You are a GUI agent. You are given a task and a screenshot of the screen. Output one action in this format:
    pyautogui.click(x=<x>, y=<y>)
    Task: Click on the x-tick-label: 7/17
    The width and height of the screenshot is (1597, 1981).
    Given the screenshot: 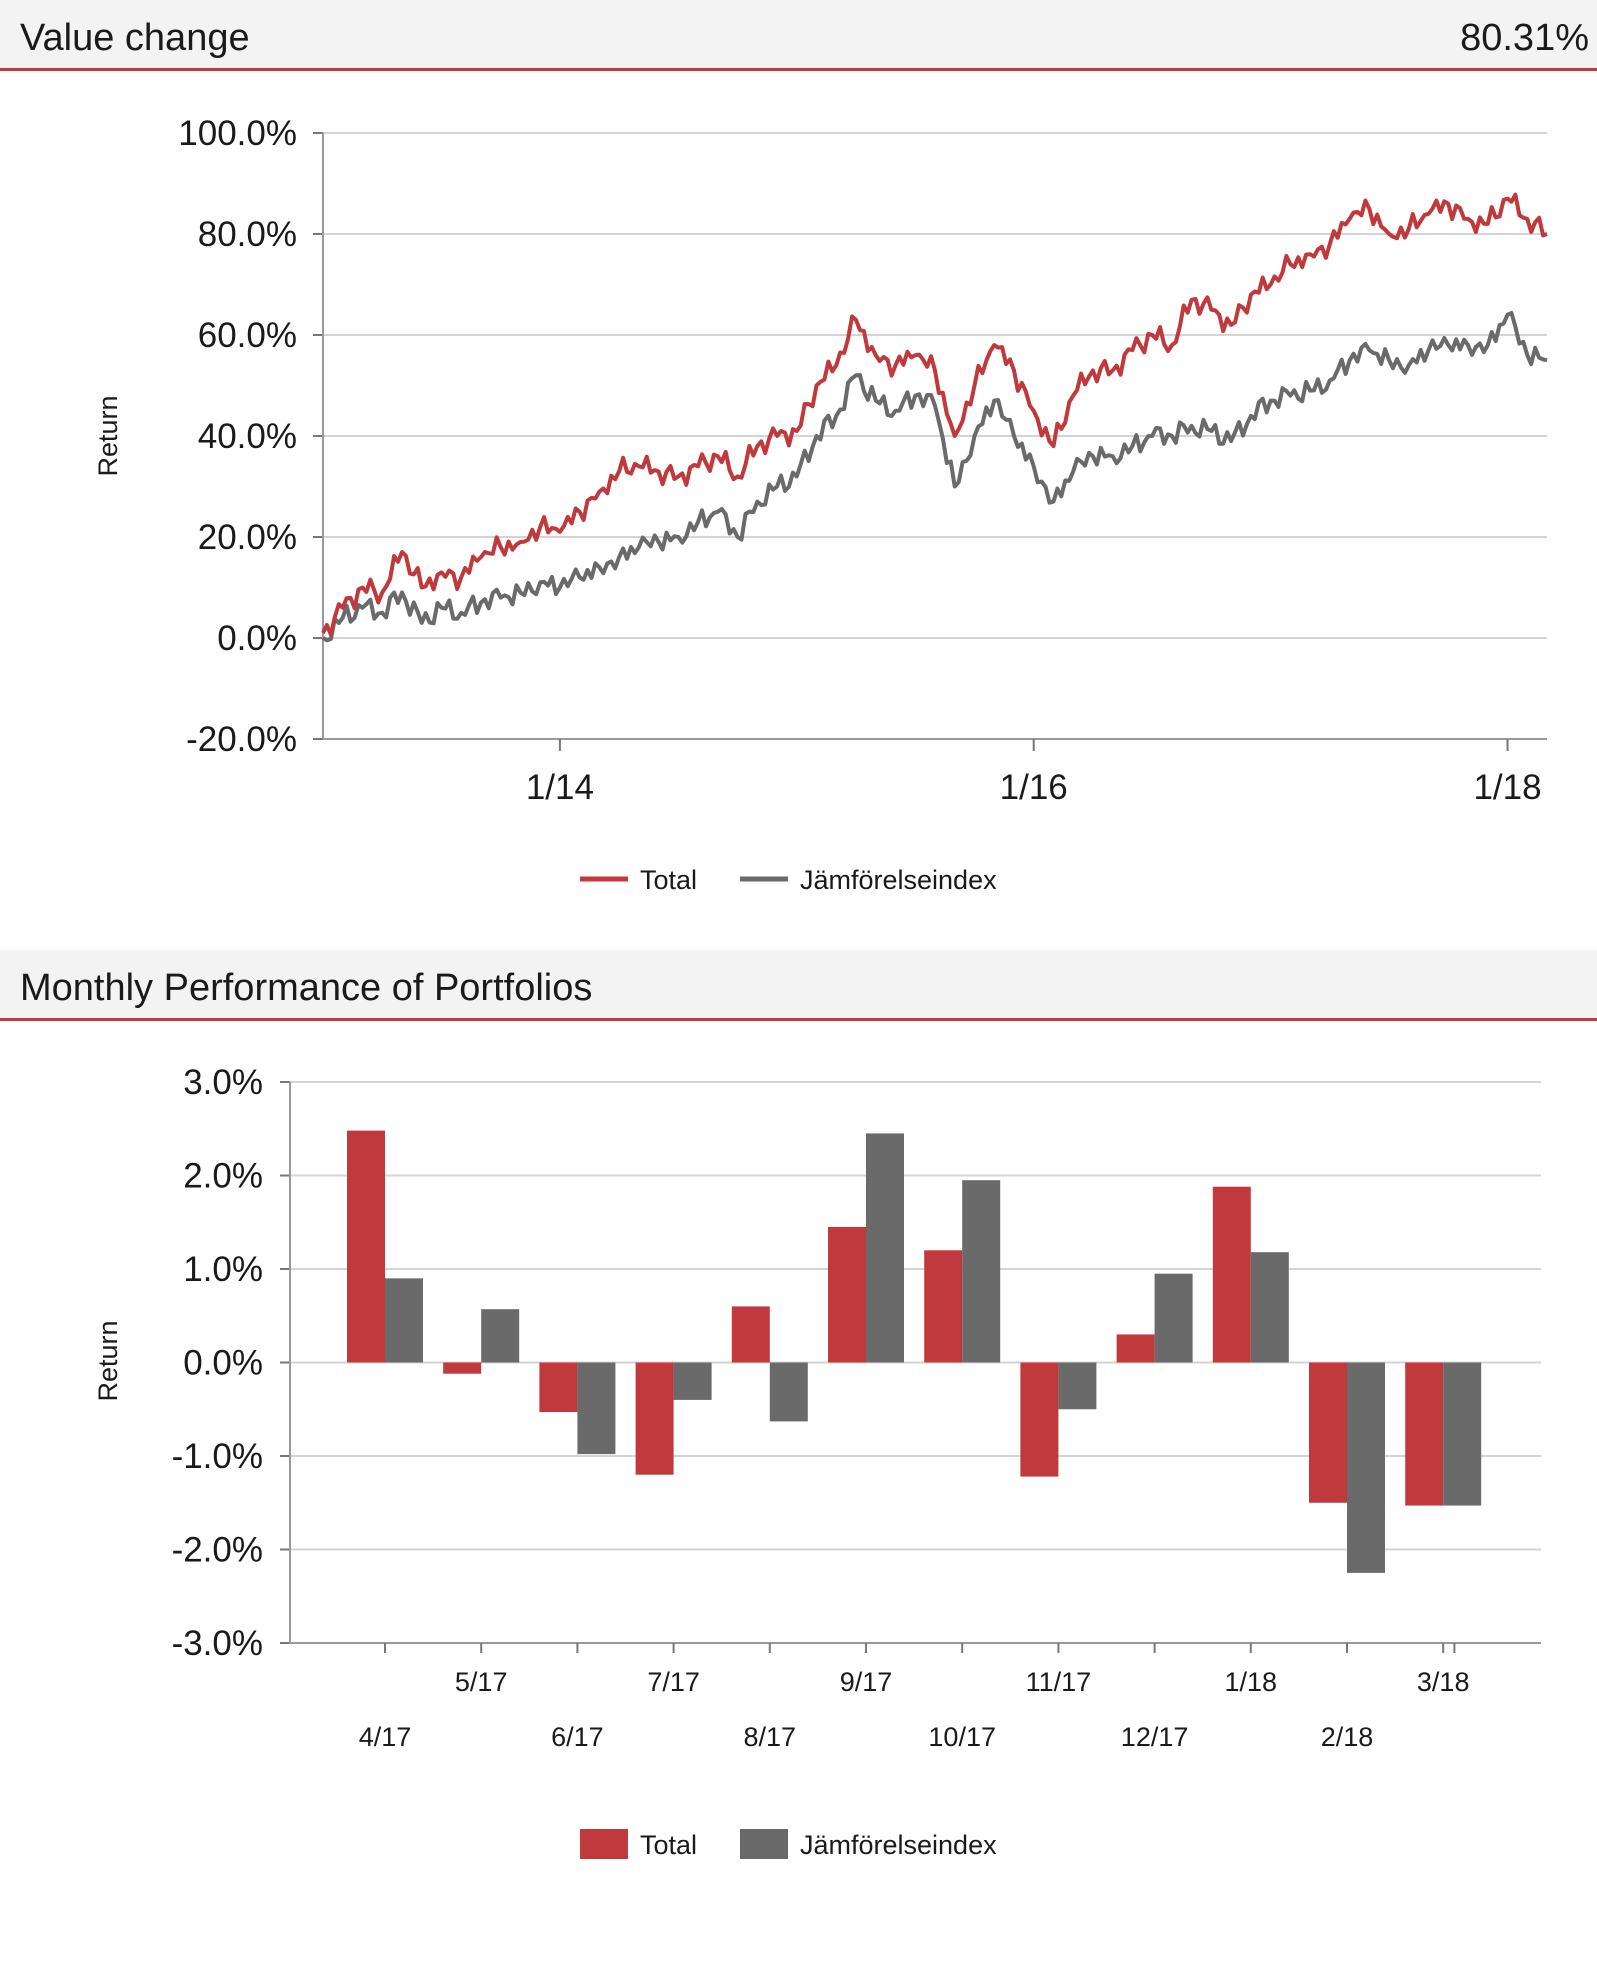 What is the action you would take?
    pyautogui.click(x=673, y=1682)
    